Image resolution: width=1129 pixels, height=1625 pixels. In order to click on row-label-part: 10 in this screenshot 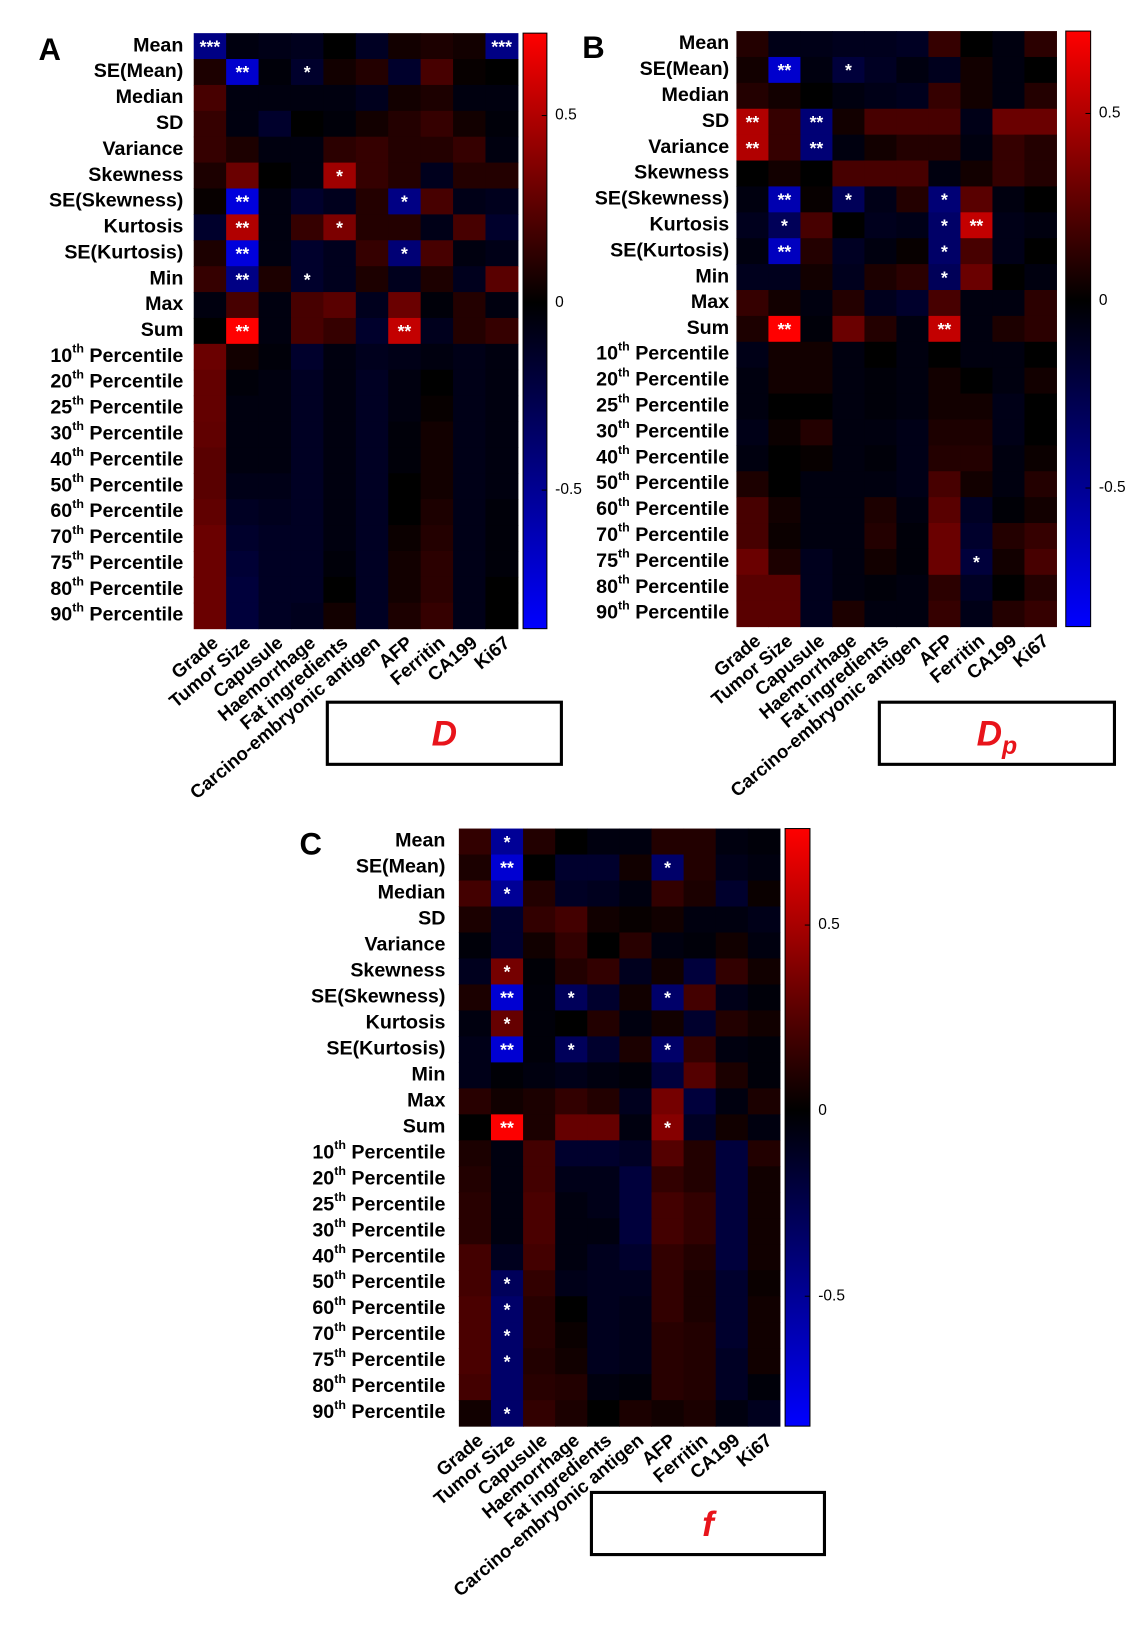, I will do `click(61, 356)`.